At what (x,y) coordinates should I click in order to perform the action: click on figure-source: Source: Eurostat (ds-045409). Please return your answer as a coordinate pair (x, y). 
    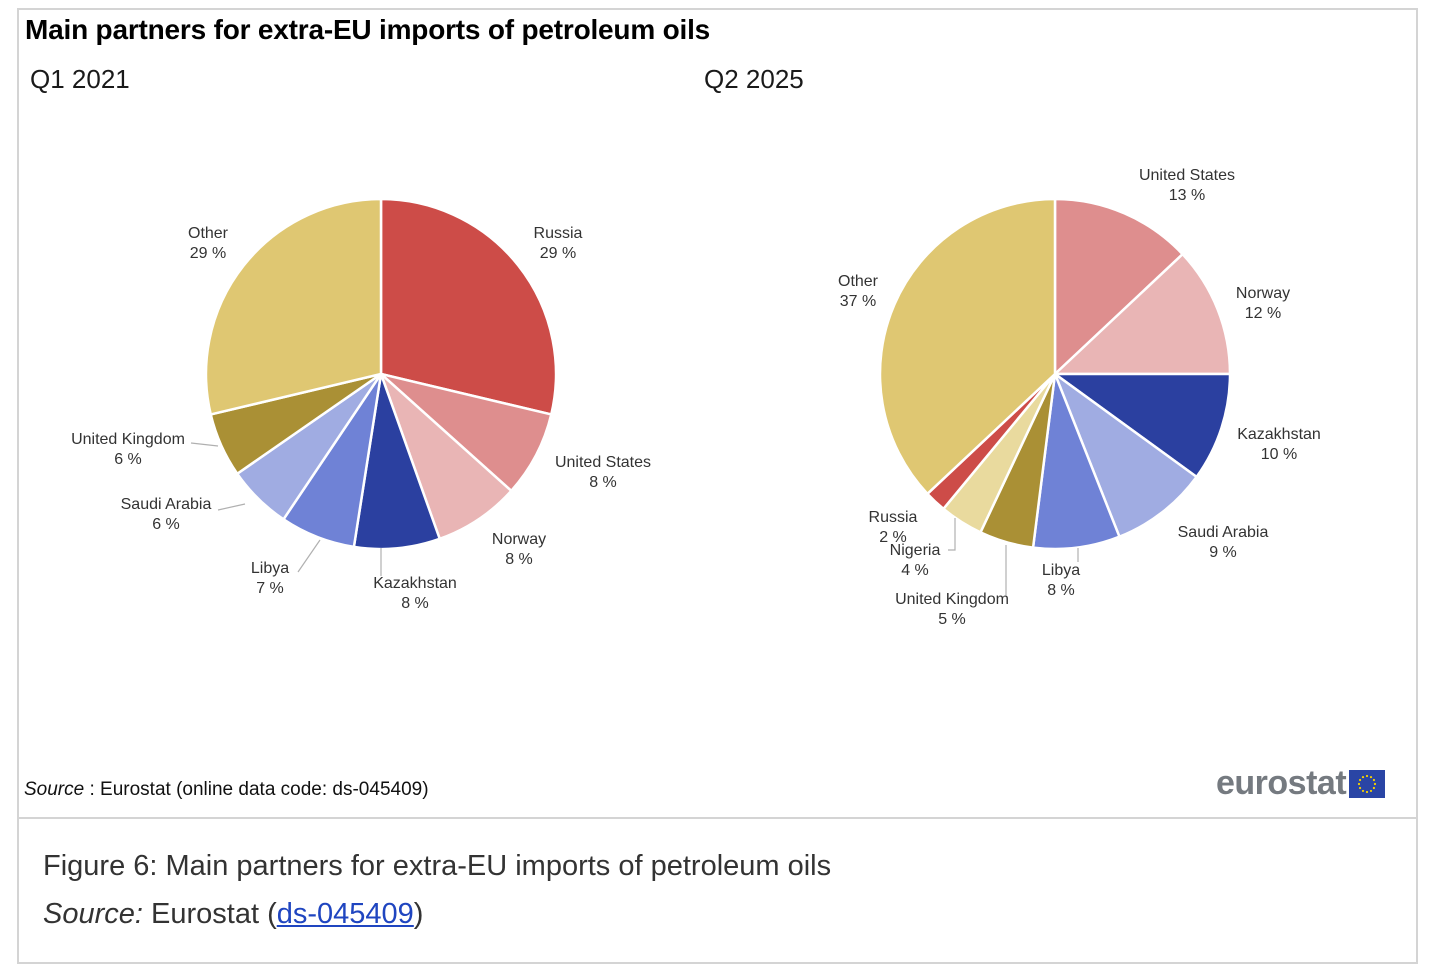
    Looking at the image, I should click on (233, 914).